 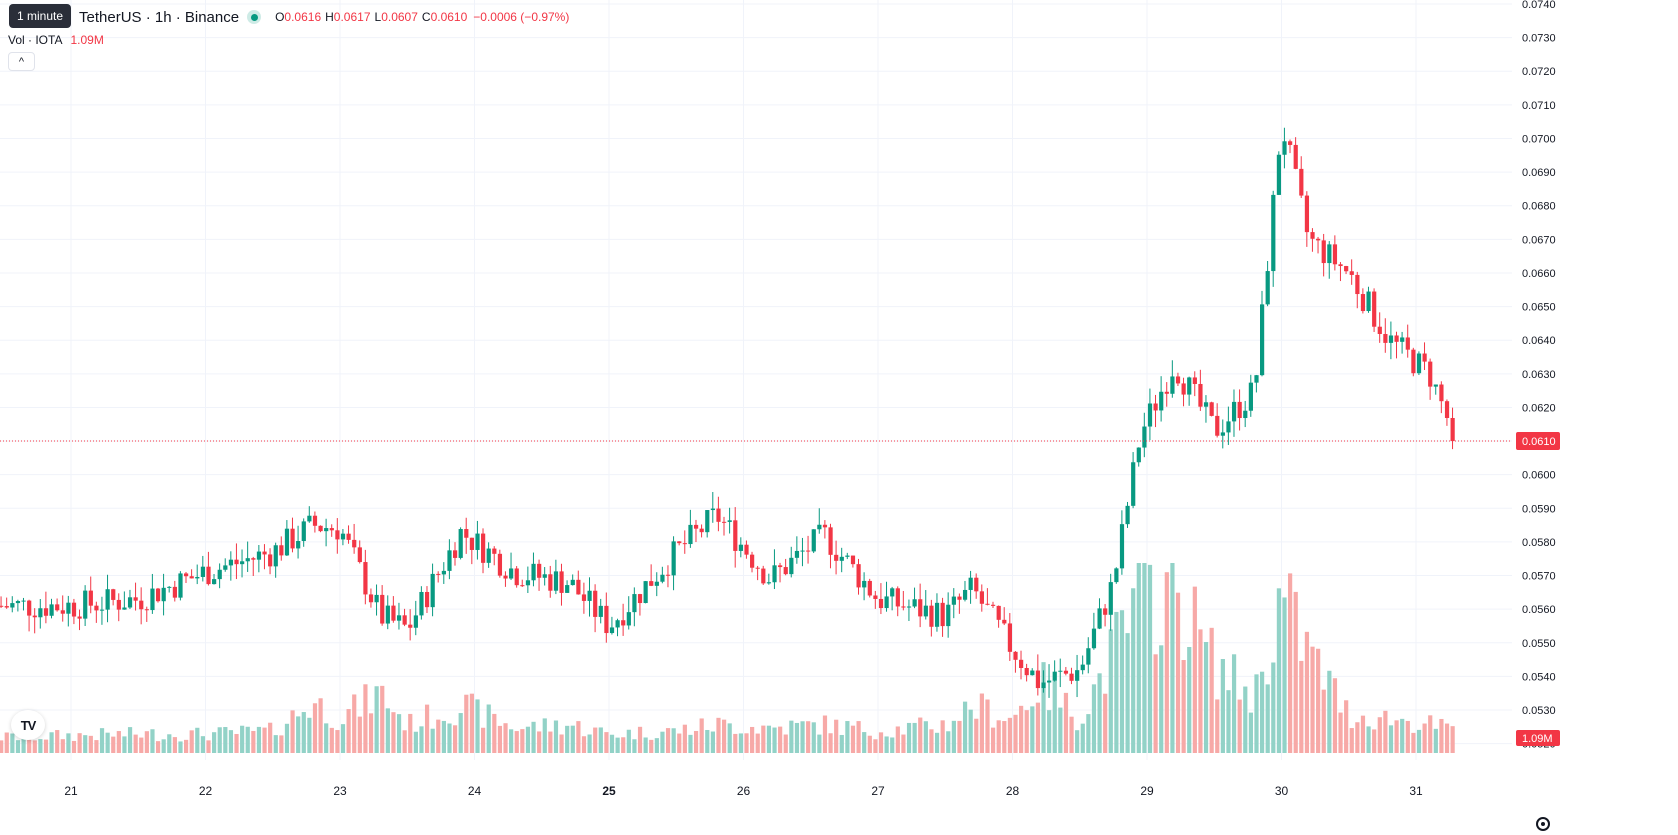 What do you see at coordinates (35, 40) in the screenshot?
I see `volume-indicator-name: Vol · IOTA` at bounding box center [35, 40].